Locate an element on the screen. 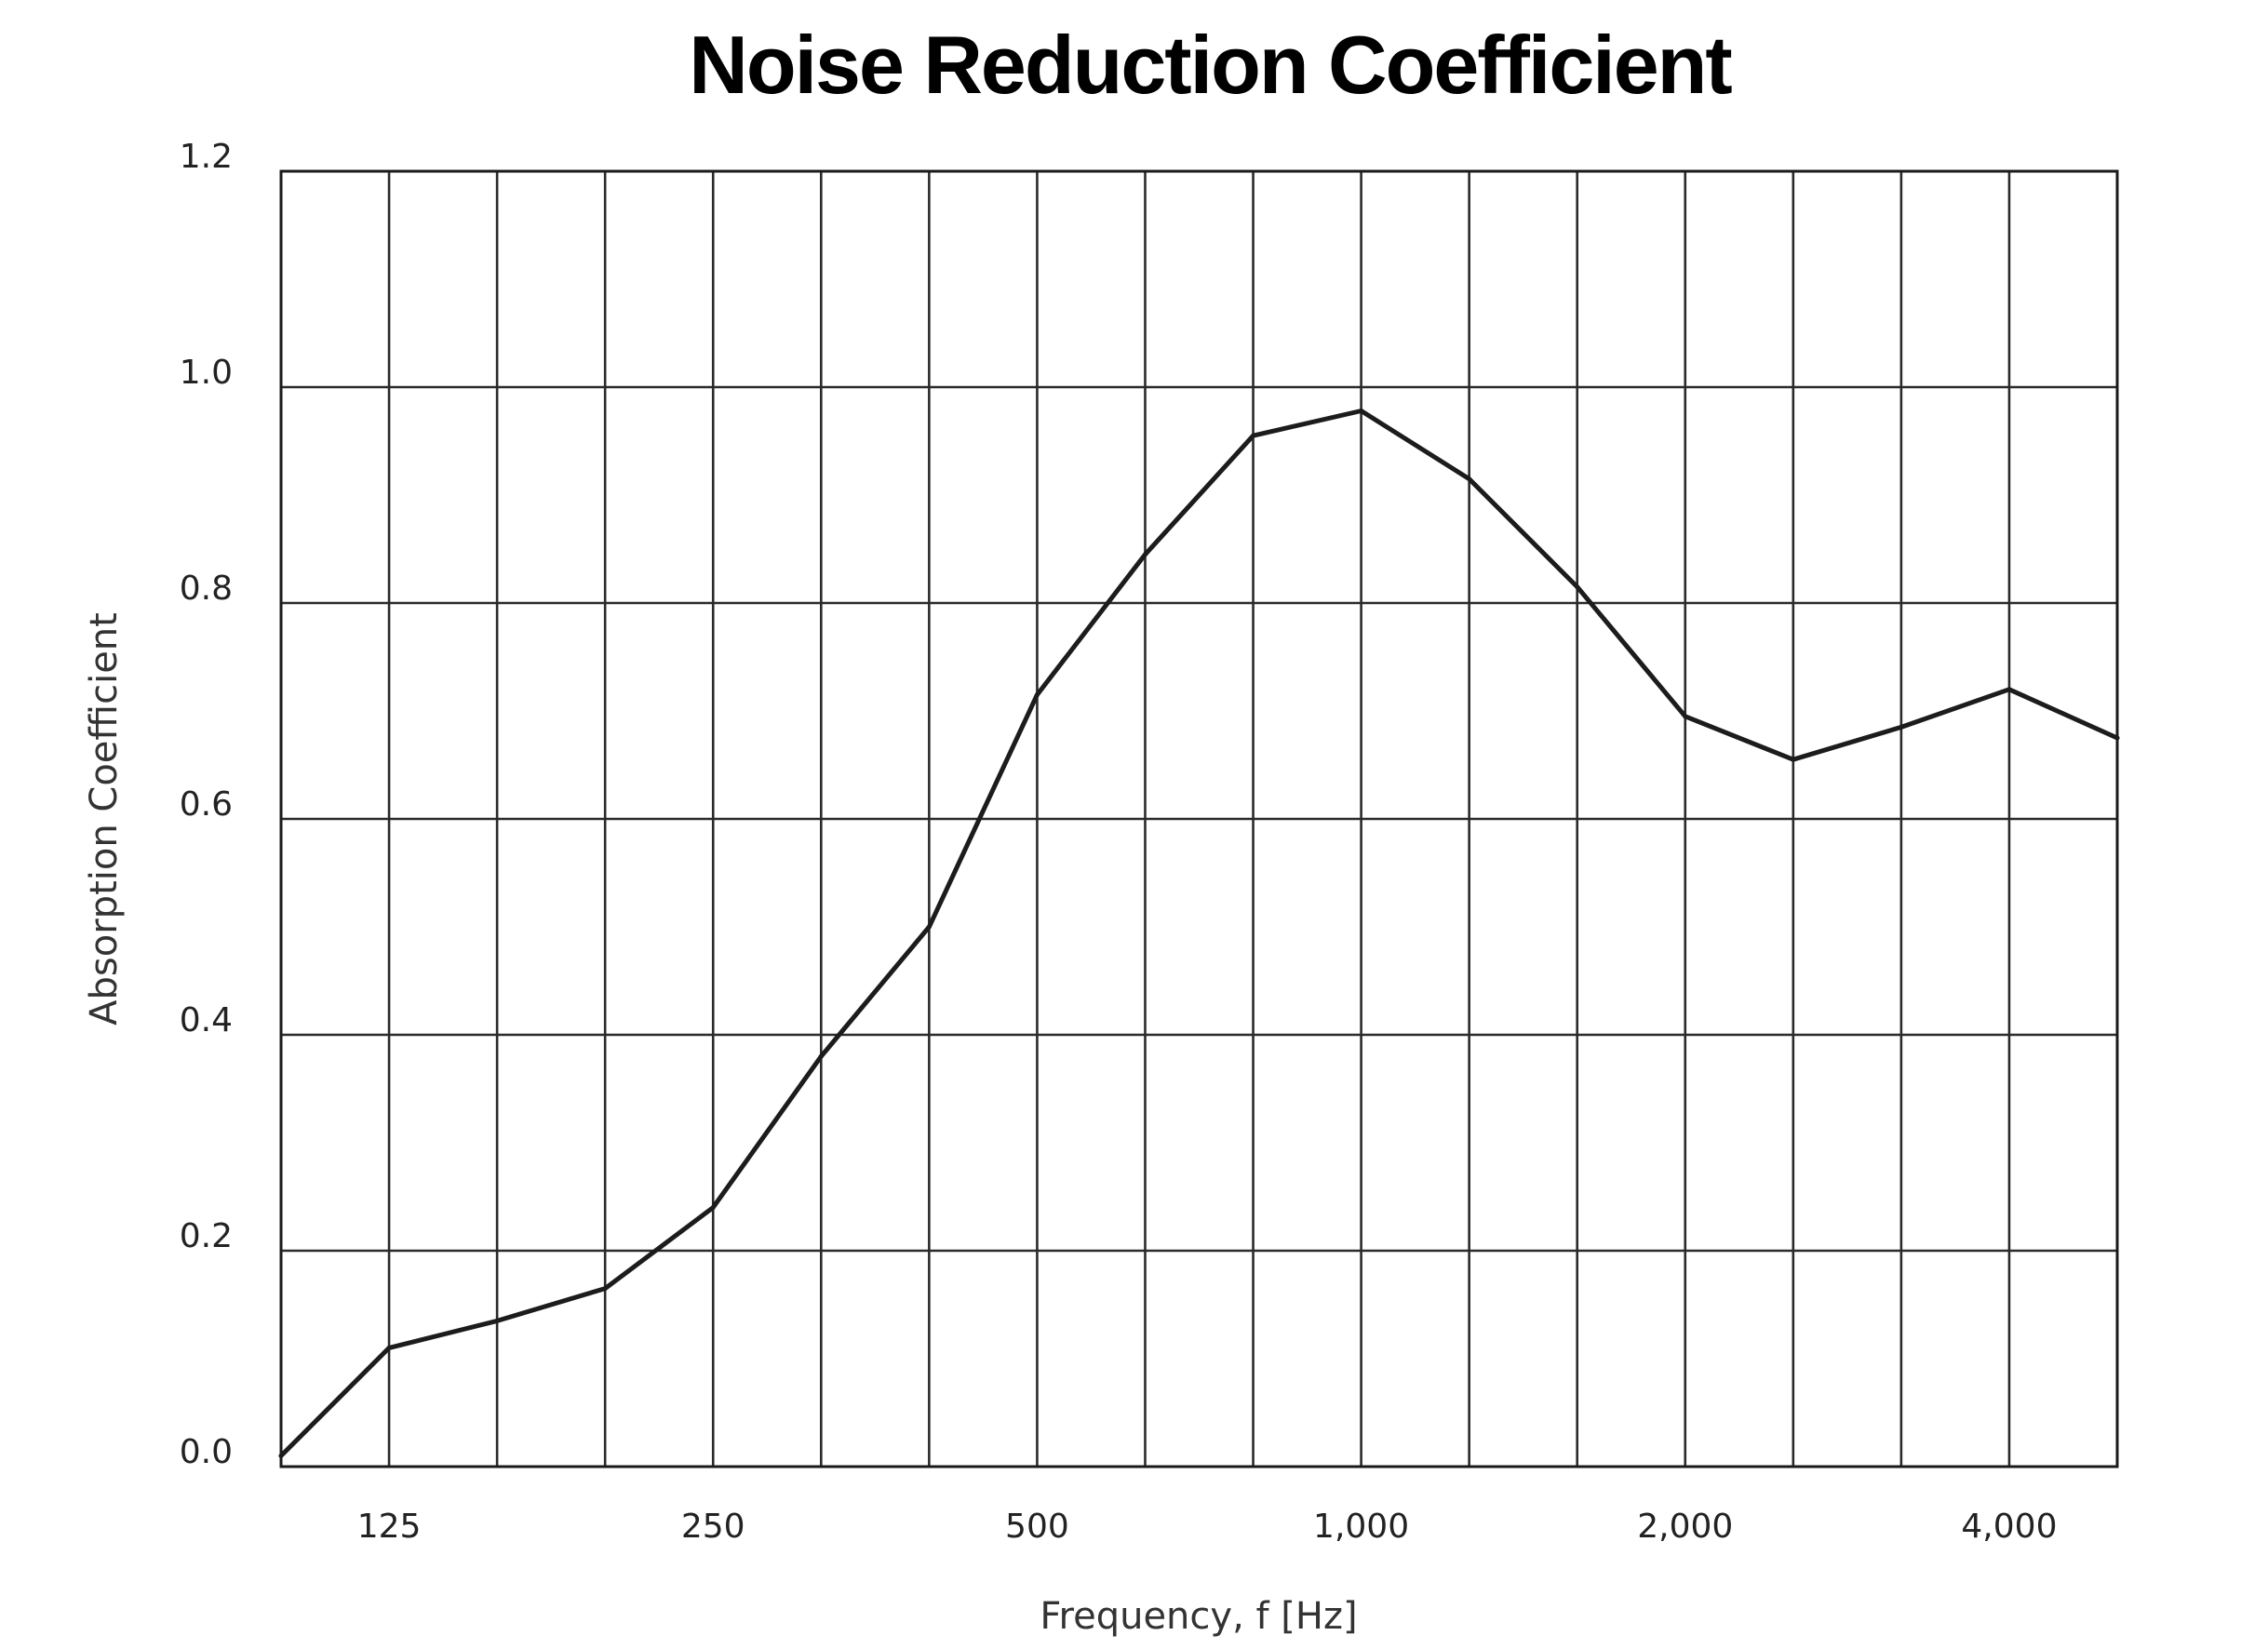 The height and width of the screenshot is (1649, 2268). x-axis-label: Frequency, f [Hz] is located at coordinates (1198, 1616).